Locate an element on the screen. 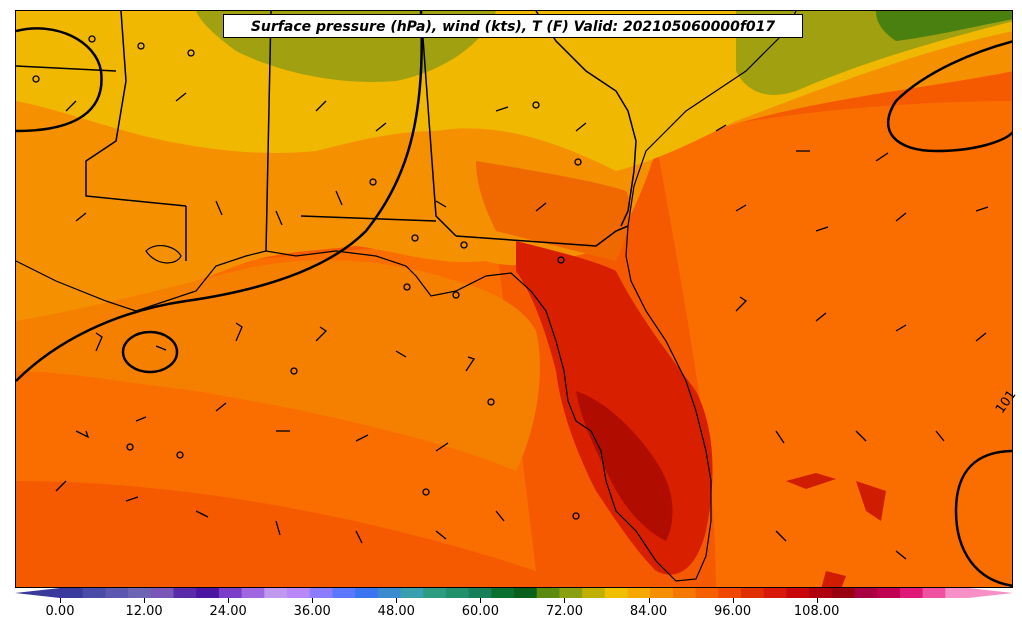 The image size is (1022, 633). georgia-hot is located at coordinates (553, 211).